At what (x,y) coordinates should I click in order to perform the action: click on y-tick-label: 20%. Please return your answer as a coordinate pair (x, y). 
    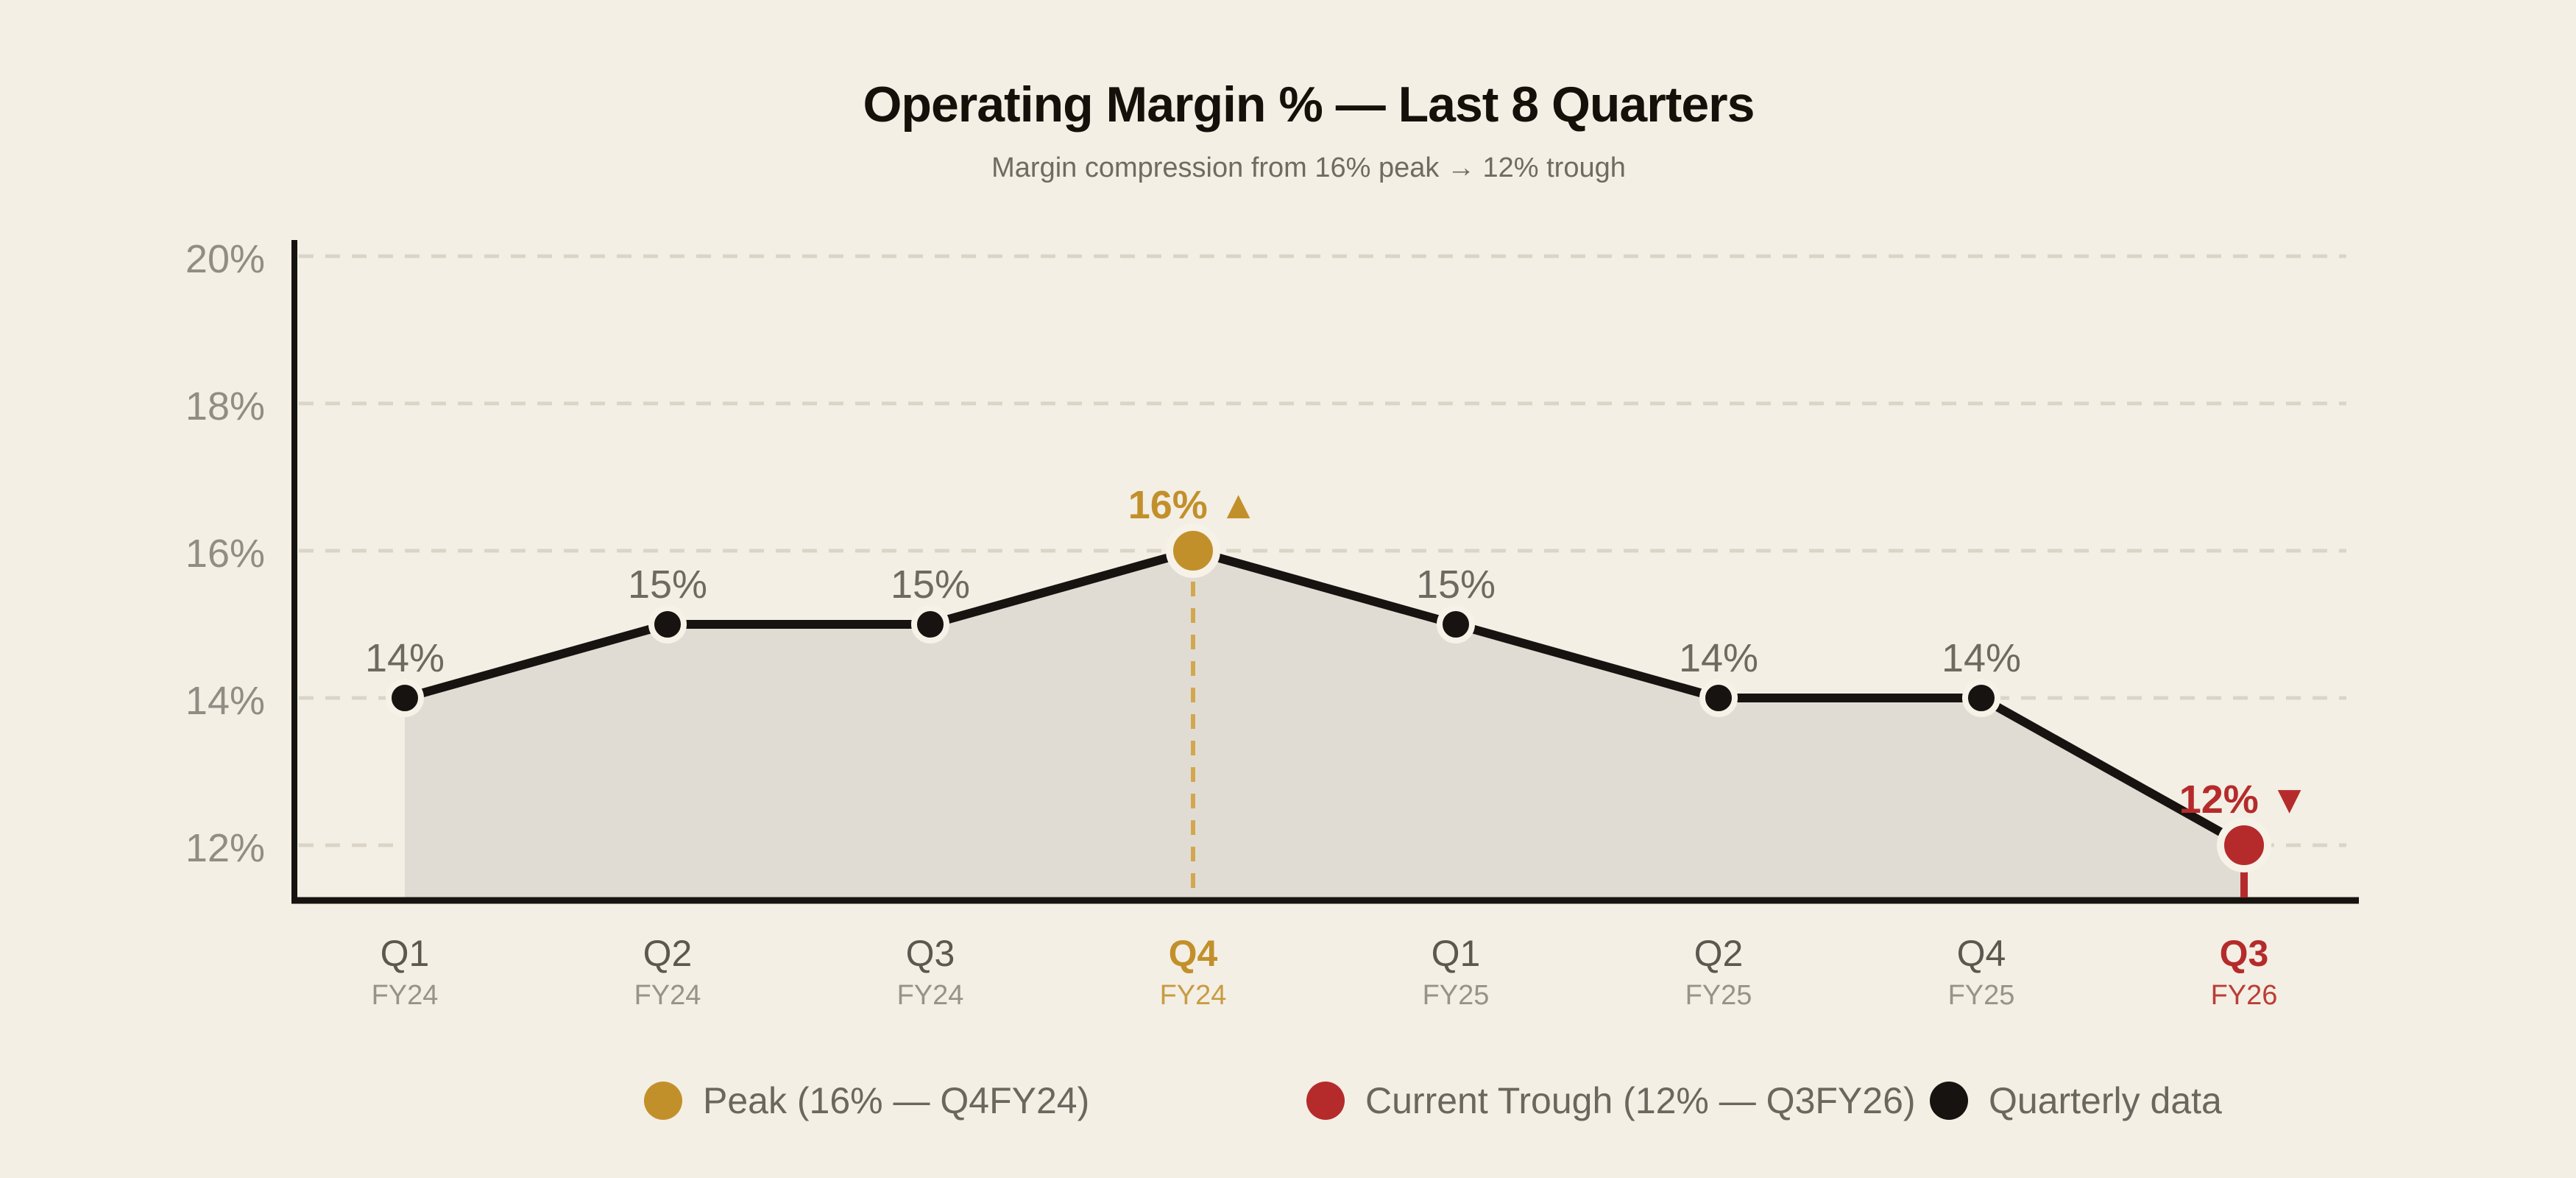
    Looking at the image, I should click on (225, 259).